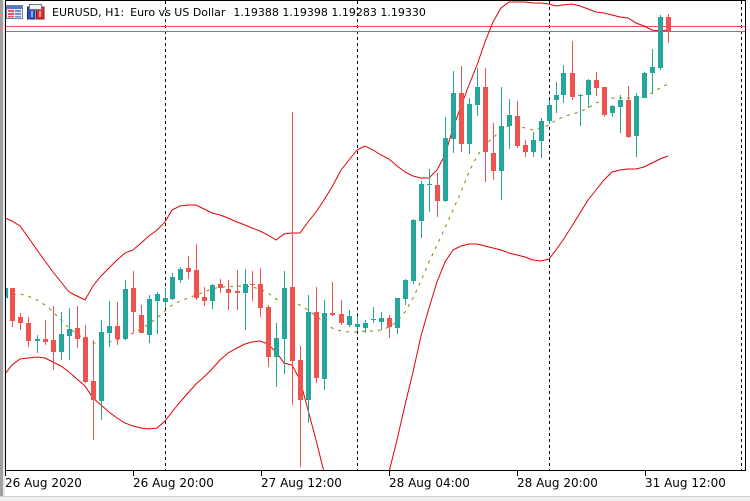 The width and height of the screenshot is (750, 501). I want to click on time-axis-label: 27 Aug 12:00, so click(301, 483).